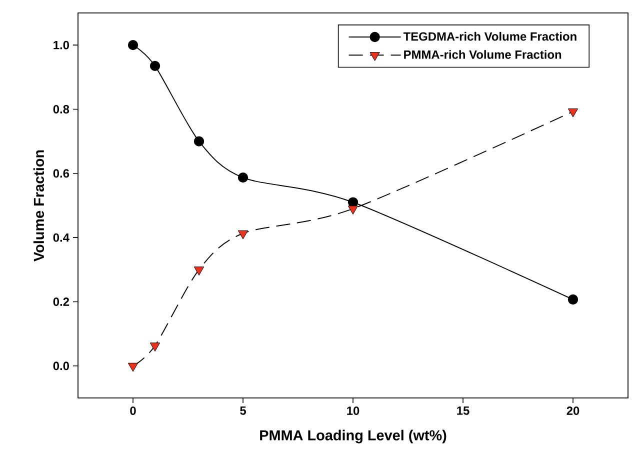 Image resolution: width=634 pixels, height=470 pixels. I want to click on x-axis-title: PMMA Loading Level (wt%), so click(353, 437).